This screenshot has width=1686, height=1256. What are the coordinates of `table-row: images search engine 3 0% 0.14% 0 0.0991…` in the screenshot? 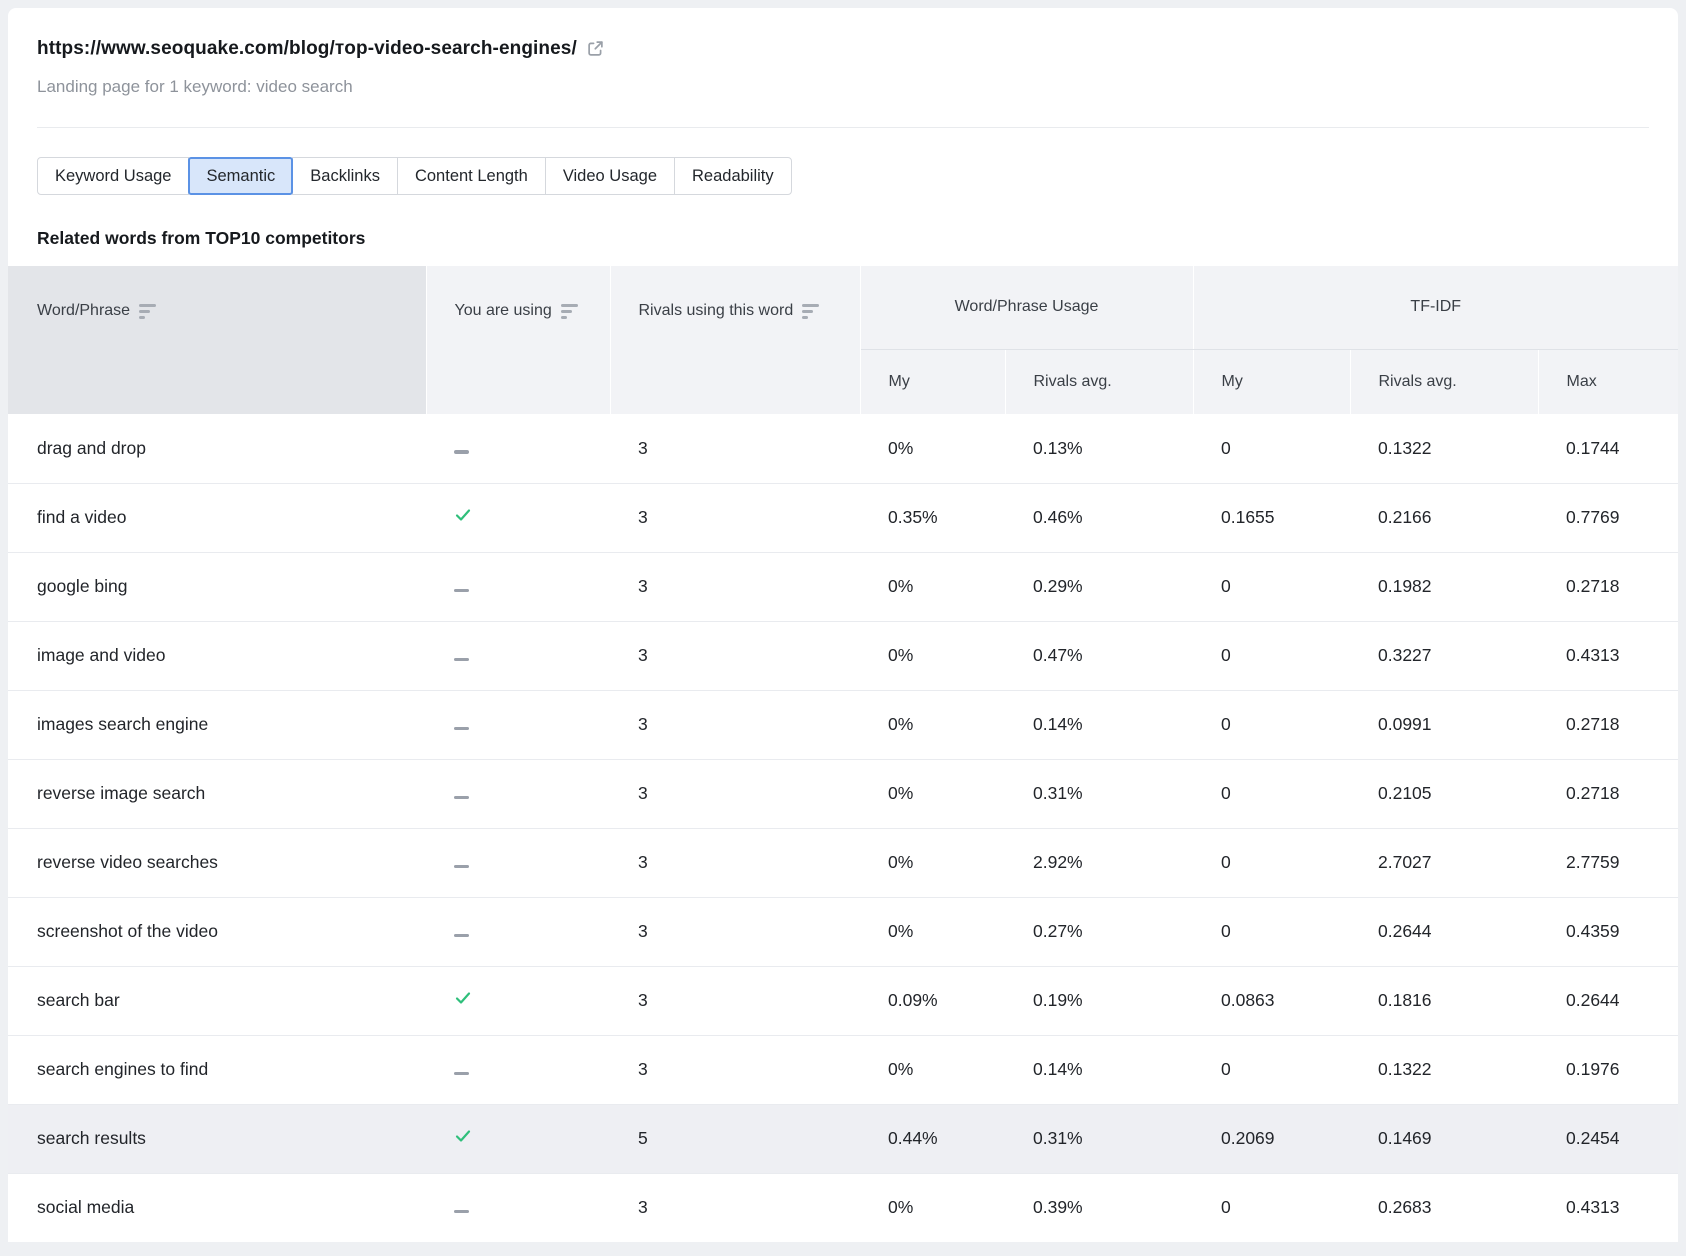 It's located at (843, 724).